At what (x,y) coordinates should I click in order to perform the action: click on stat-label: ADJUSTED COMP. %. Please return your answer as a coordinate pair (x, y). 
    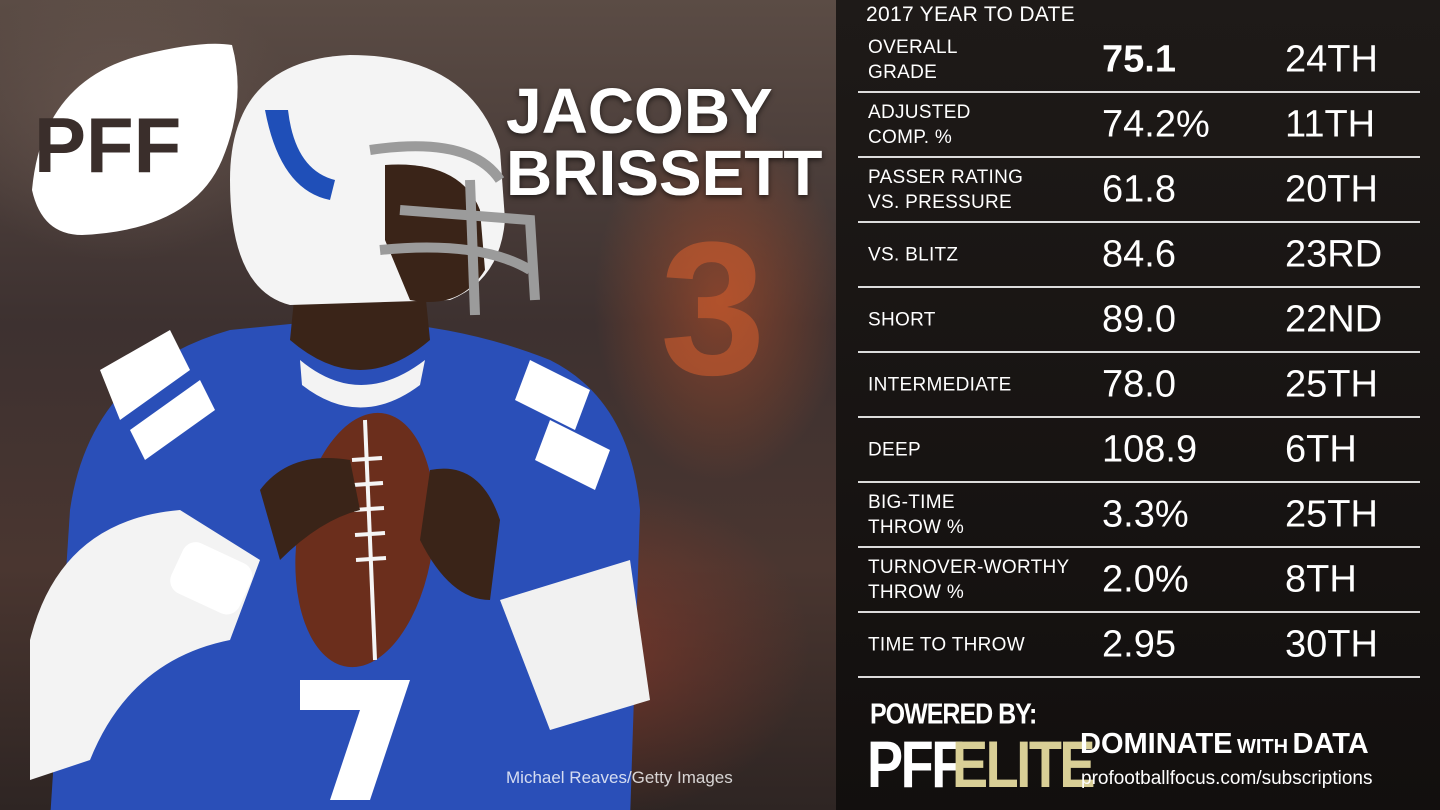
    Looking at the image, I should click on (919, 124).